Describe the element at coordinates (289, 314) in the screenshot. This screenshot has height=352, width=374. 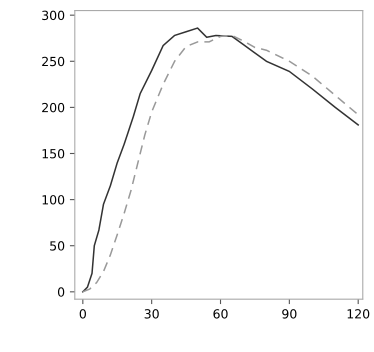
I see `x-tick-label: 90` at that location.